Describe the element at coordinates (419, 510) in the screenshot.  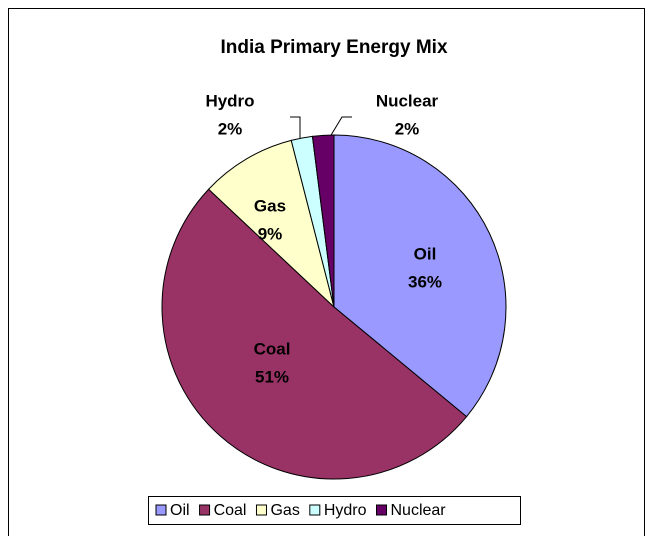
I see `legend-label: Nuclear` at that location.